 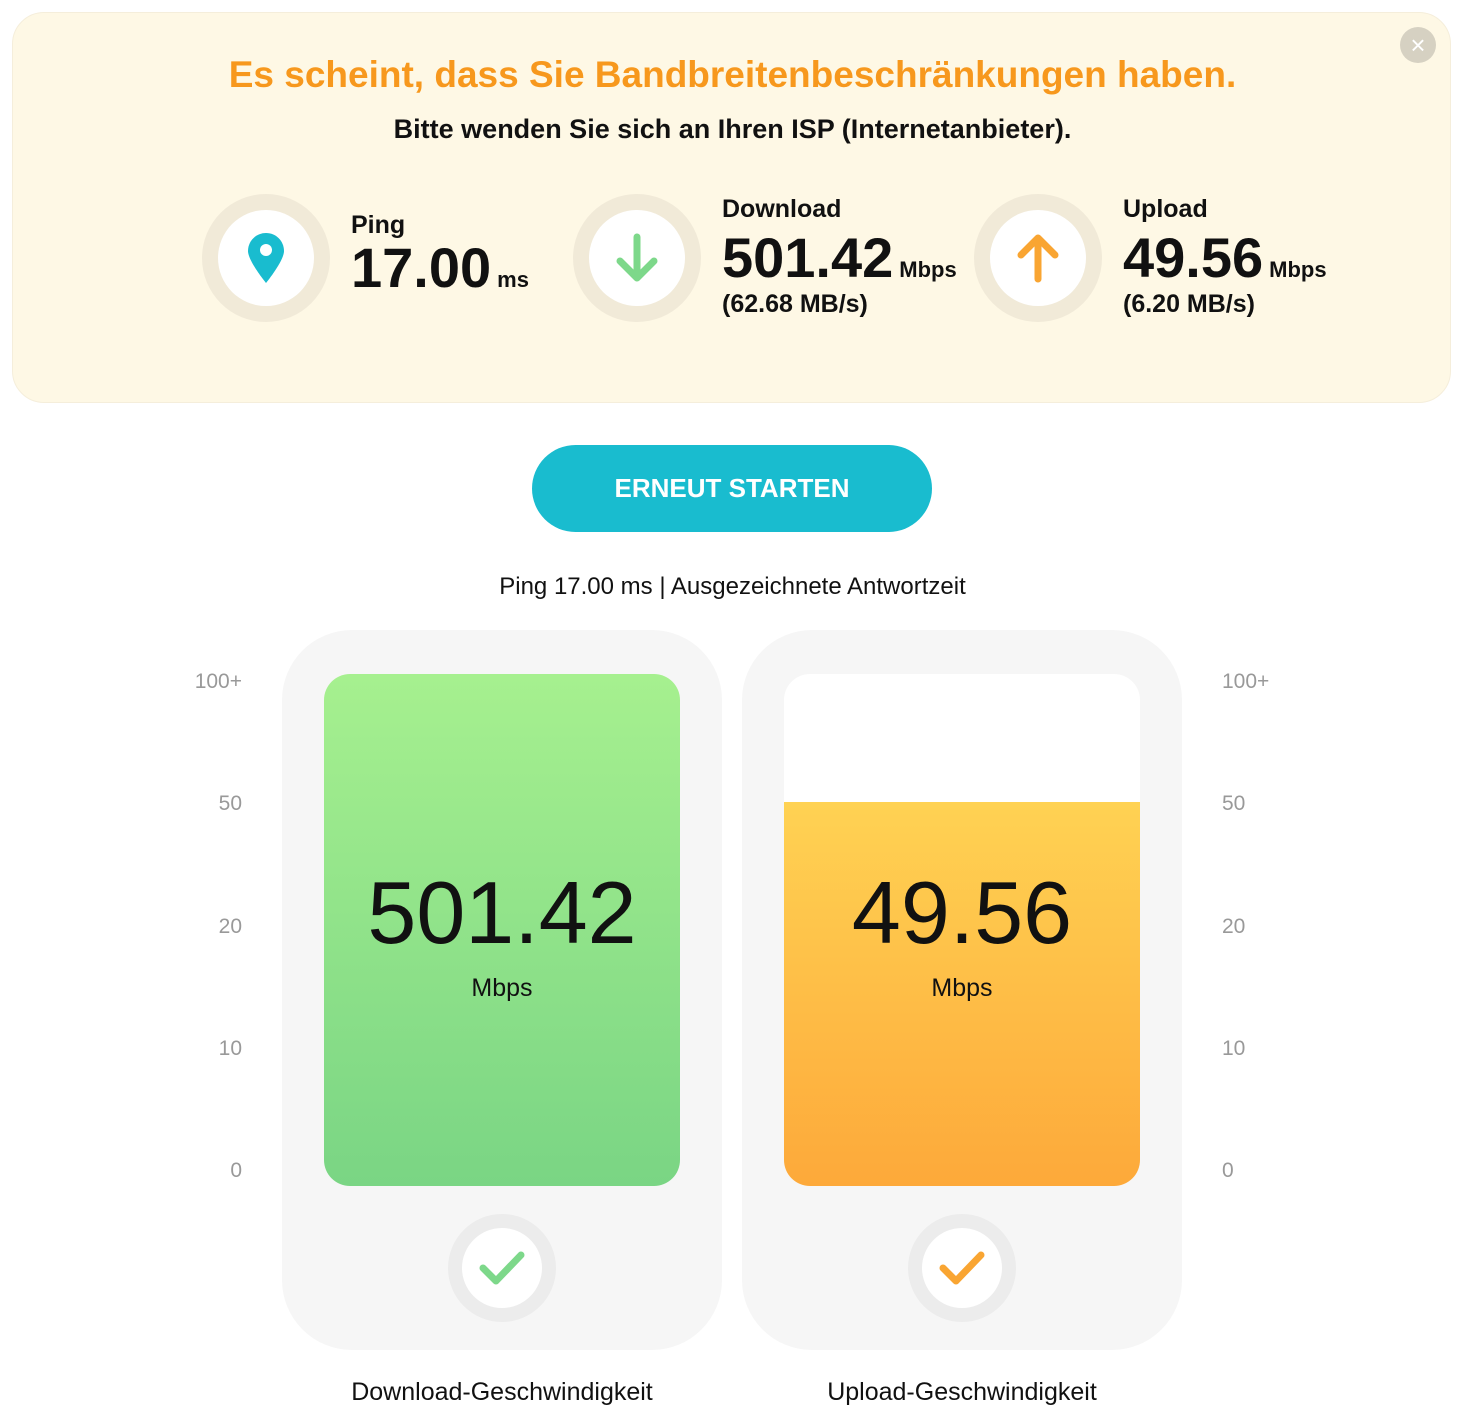 What do you see at coordinates (1298, 269) in the screenshot?
I see `upload-unit: Mbps` at bounding box center [1298, 269].